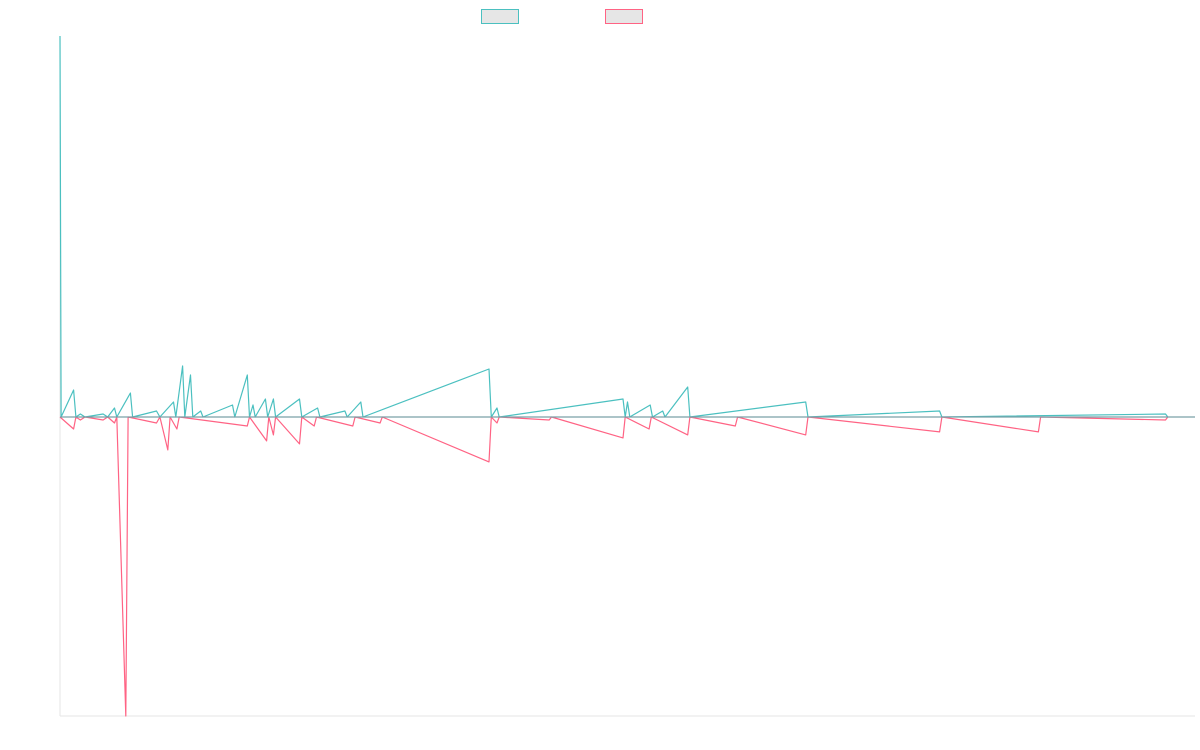 The height and width of the screenshot is (750, 1200). What do you see at coordinates (500, 16) in the screenshot?
I see `legend-swatch-series-a` at bounding box center [500, 16].